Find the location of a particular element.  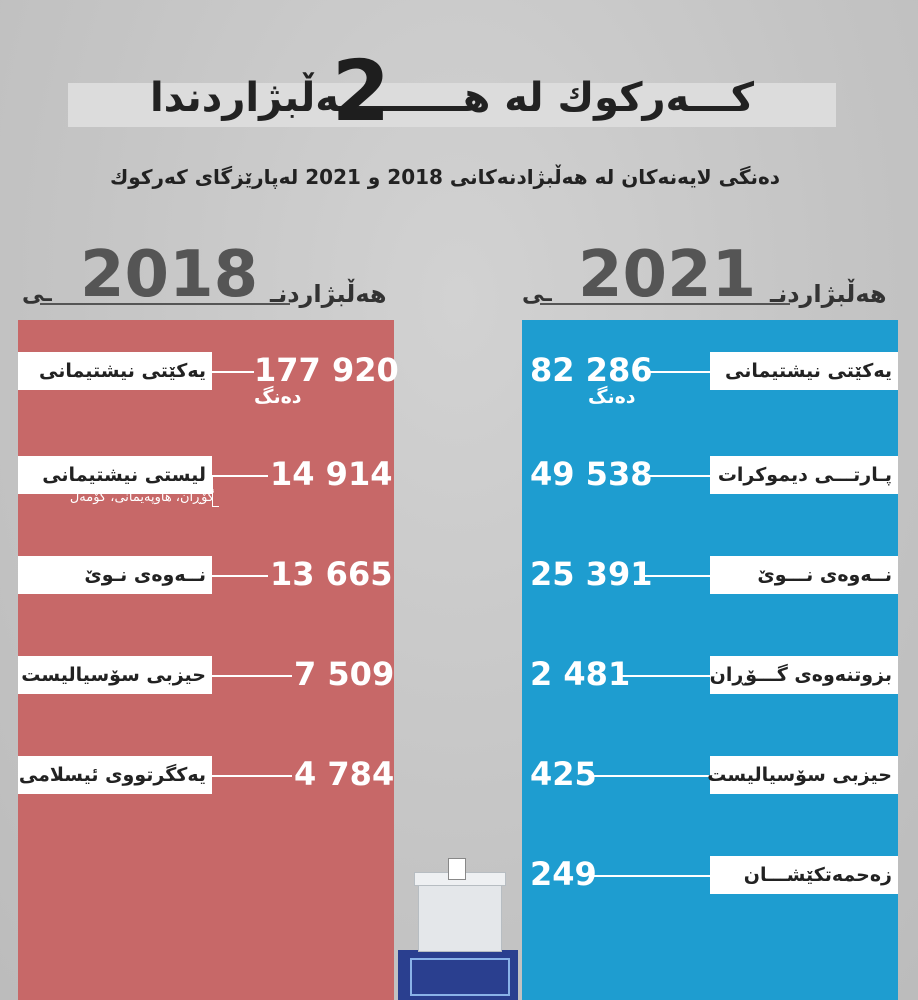

note-bracket is located at coordinates (215, 491).